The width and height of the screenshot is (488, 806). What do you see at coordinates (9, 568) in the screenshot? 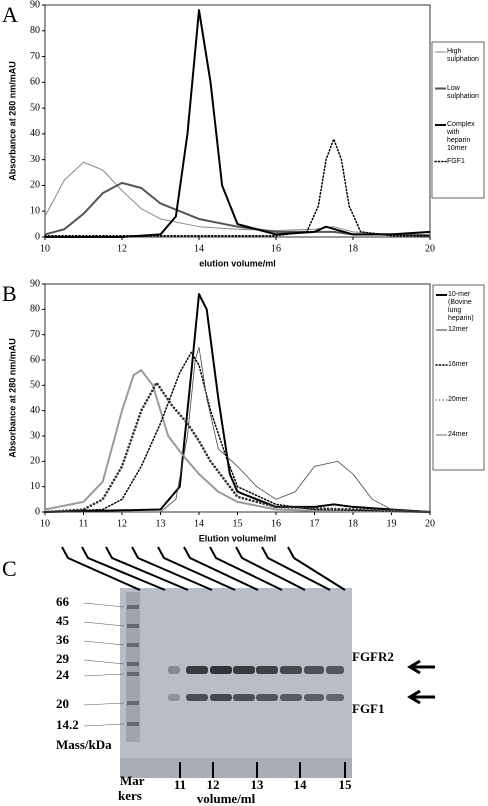
I see `panel-label: C` at bounding box center [9, 568].